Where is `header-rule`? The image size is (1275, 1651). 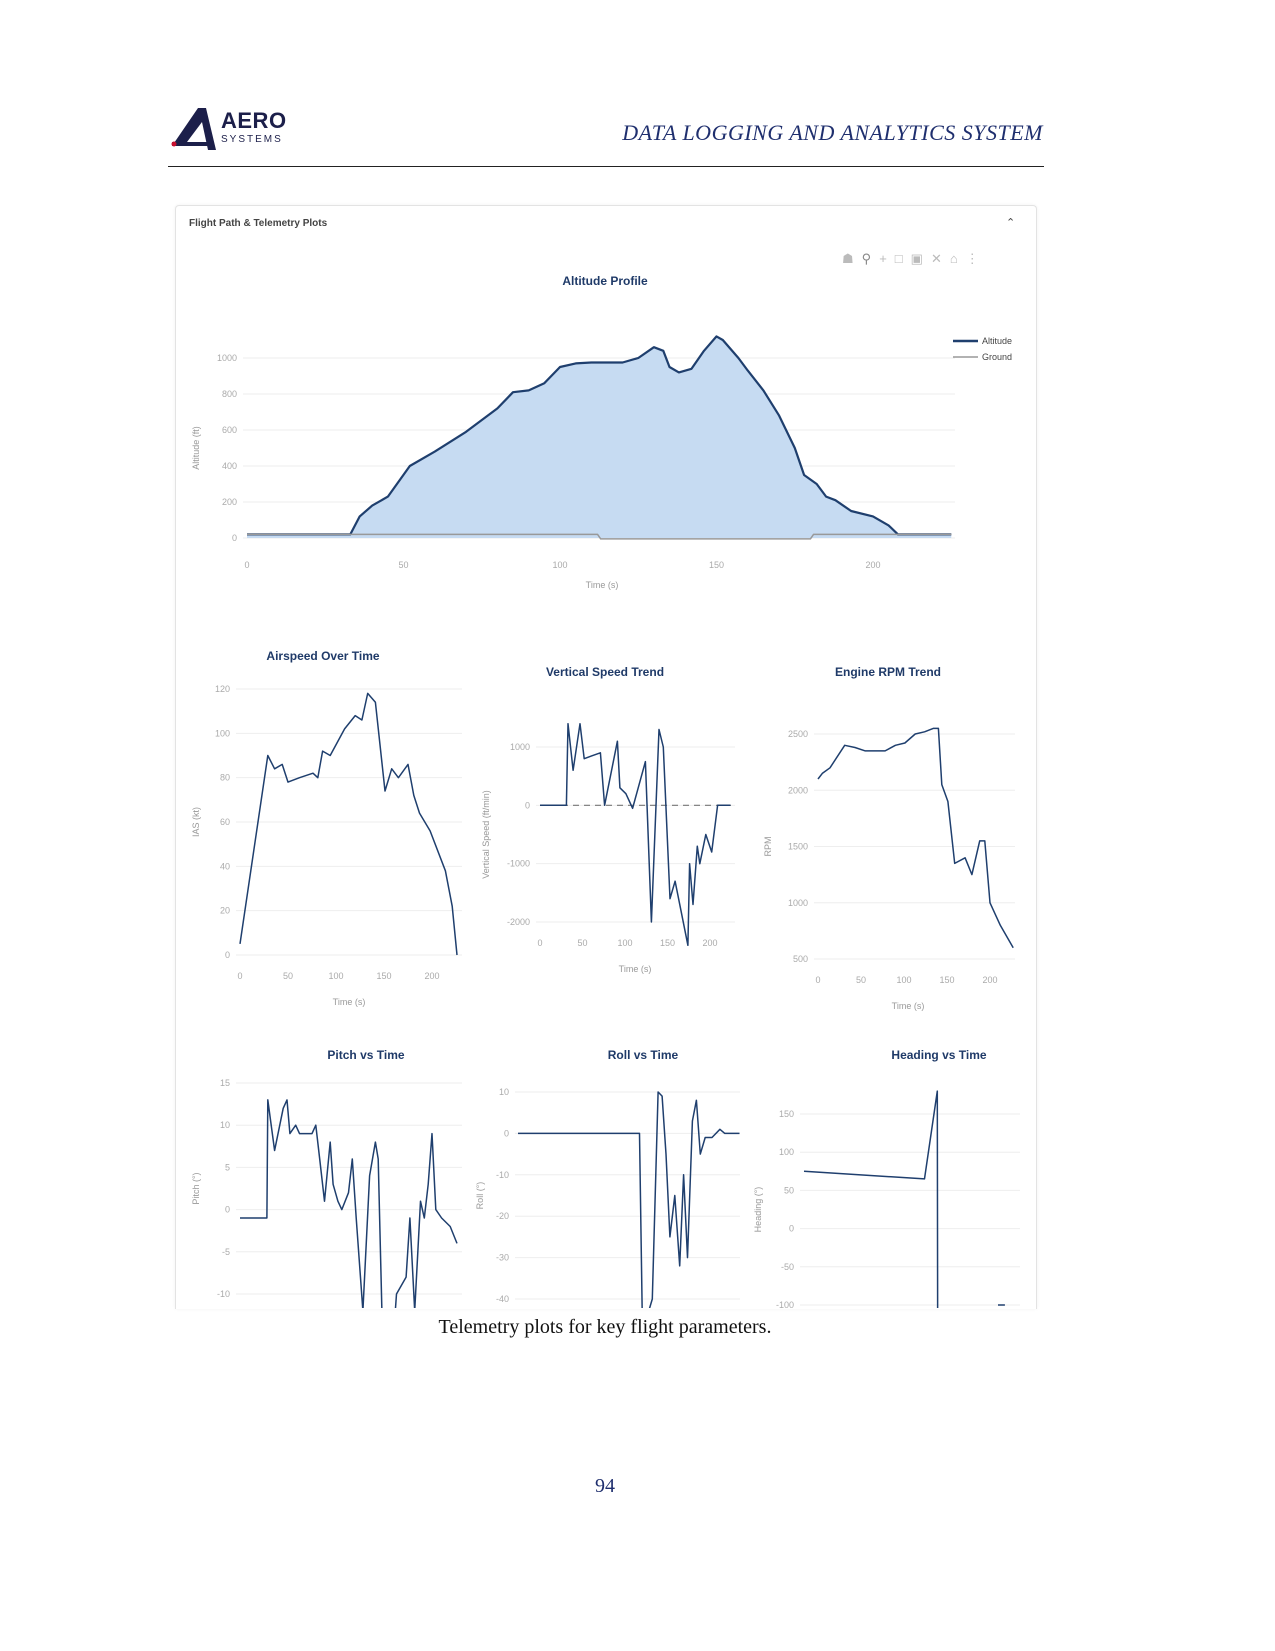 header-rule is located at coordinates (606, 166).